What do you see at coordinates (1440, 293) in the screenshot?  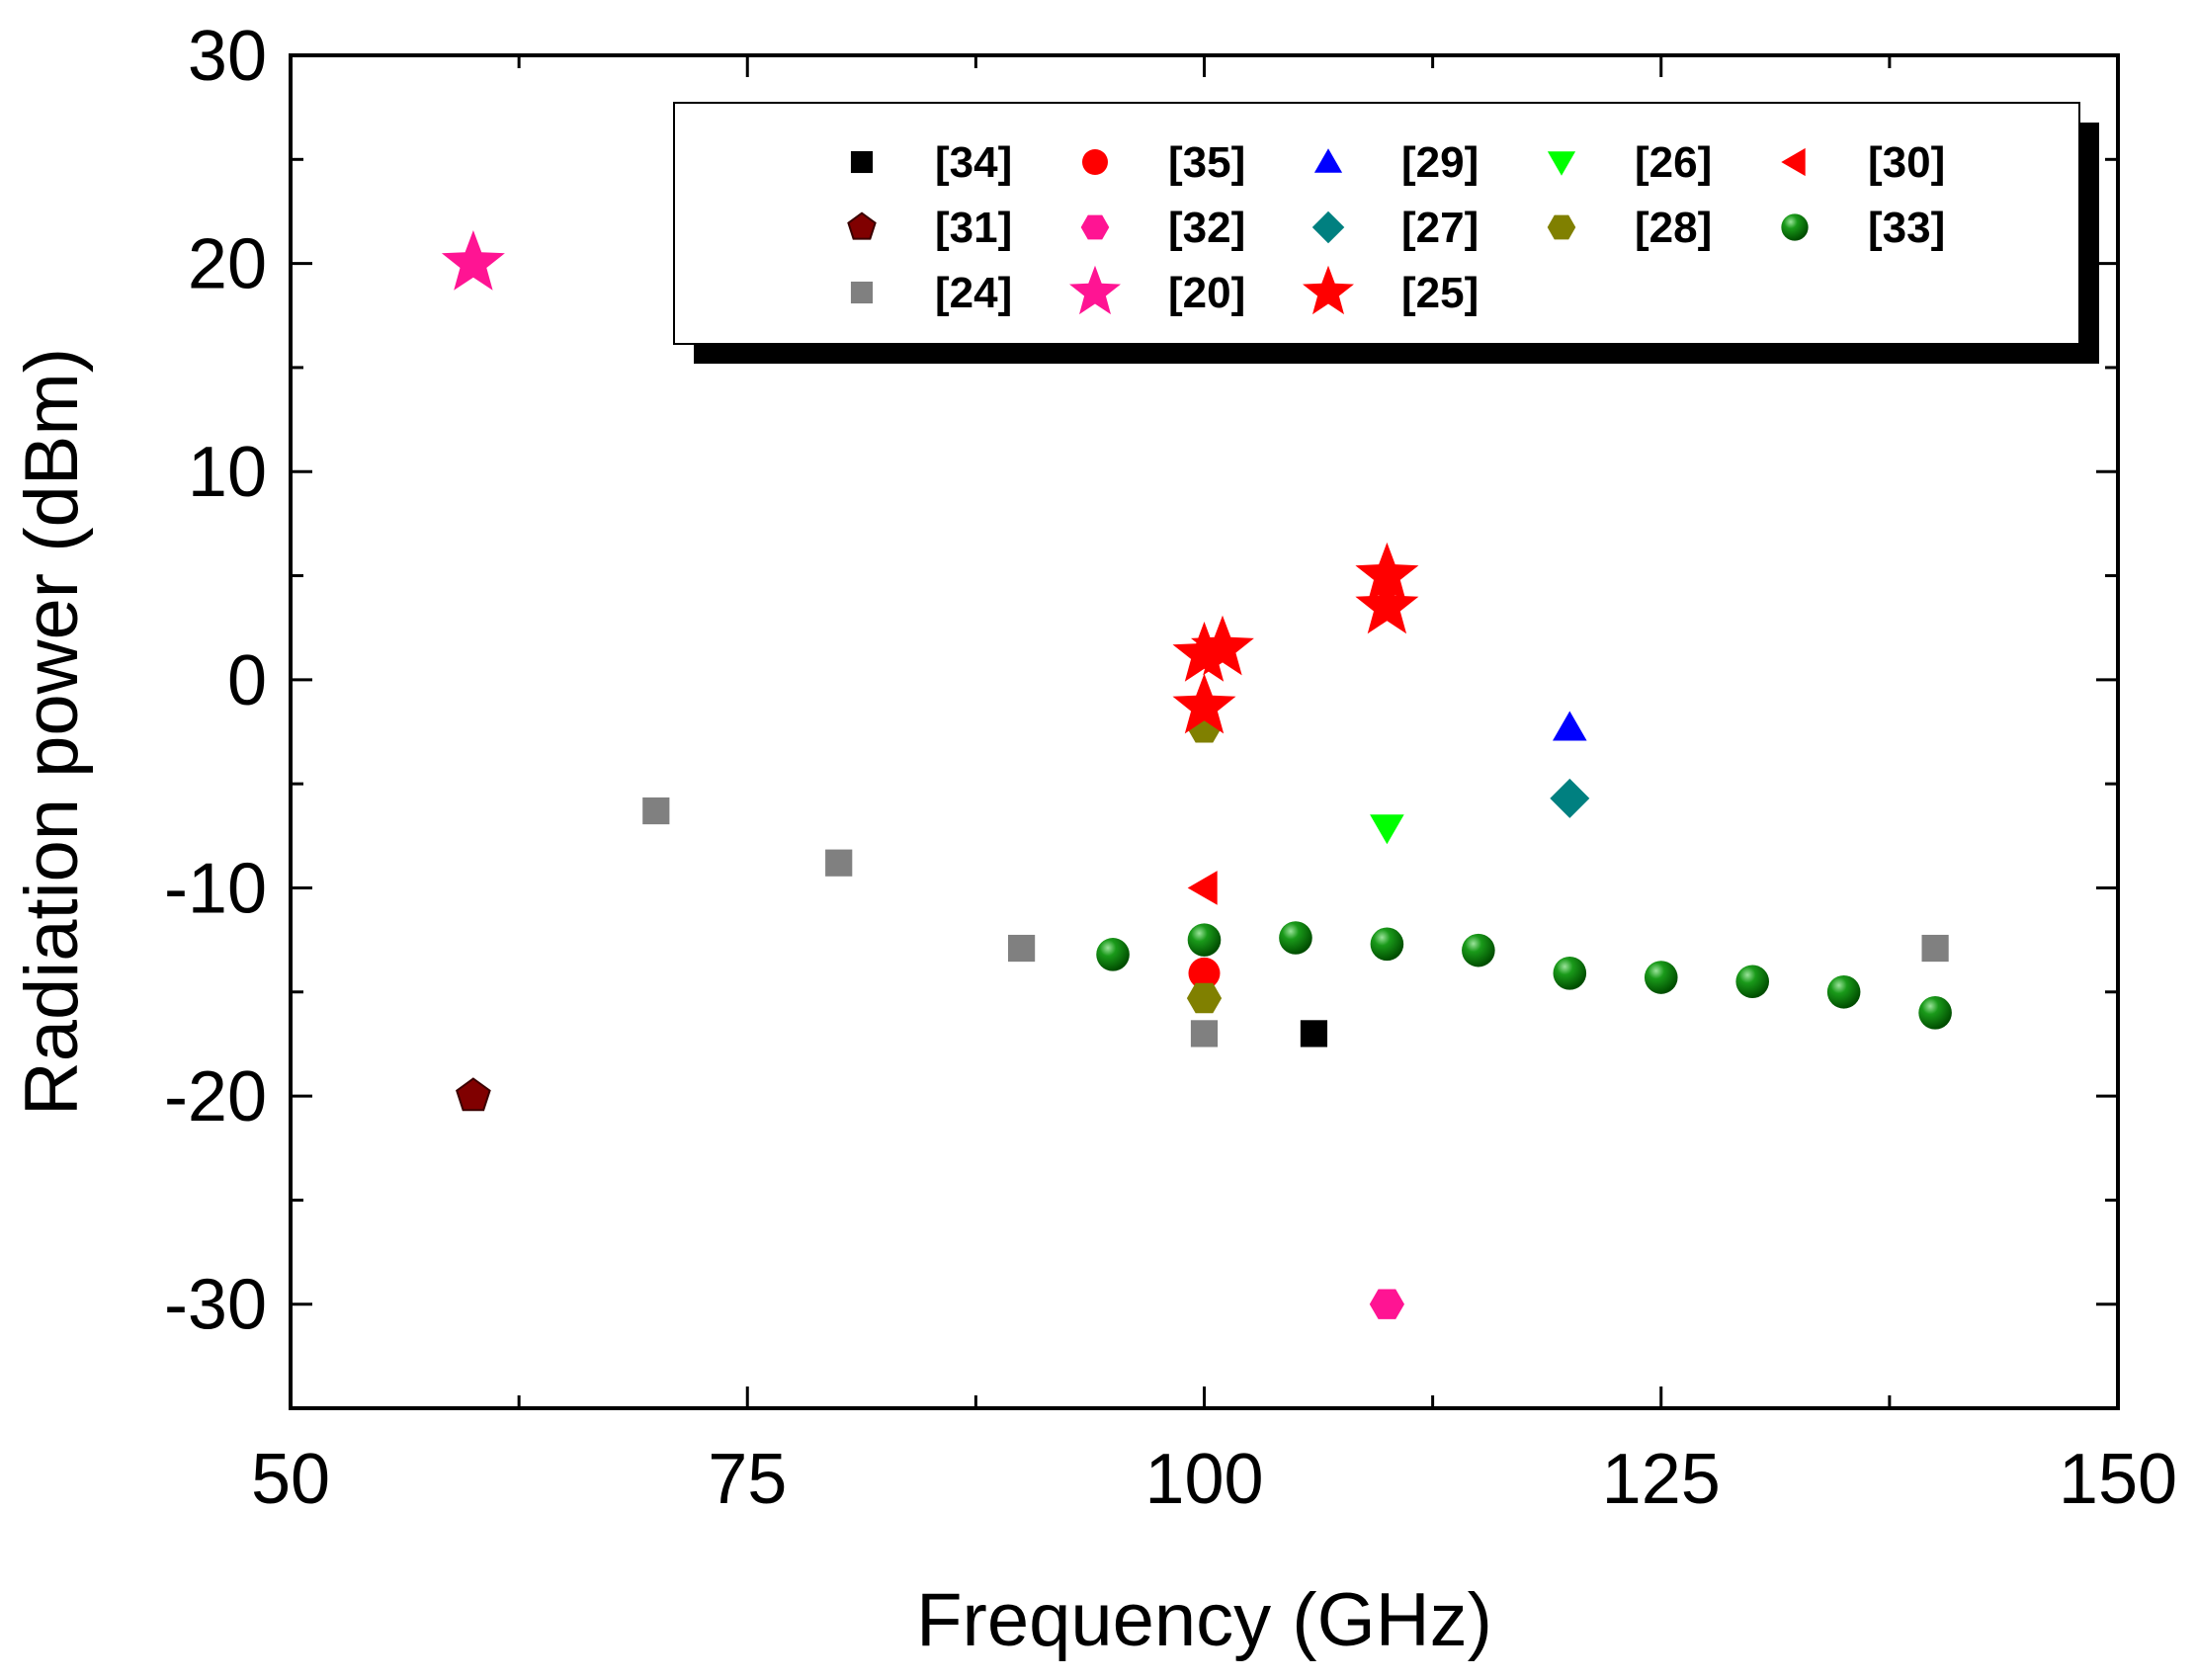 I see `legend-label: [25]` at bounding box center [1440, 293].